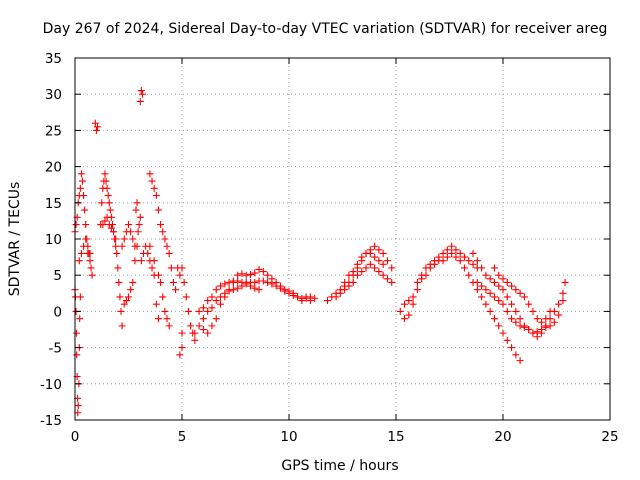  Describe the element at coordinates (339, 466) in the screenshot. I see `x-axis-label: GPS time / hours` at that location.